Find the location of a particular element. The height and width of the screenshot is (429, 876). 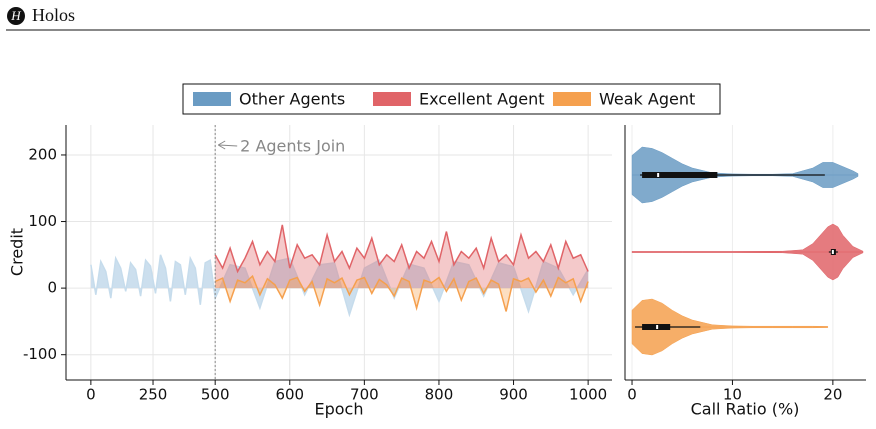

x-axis-label: Epoch is located at coordinates (339, 409).